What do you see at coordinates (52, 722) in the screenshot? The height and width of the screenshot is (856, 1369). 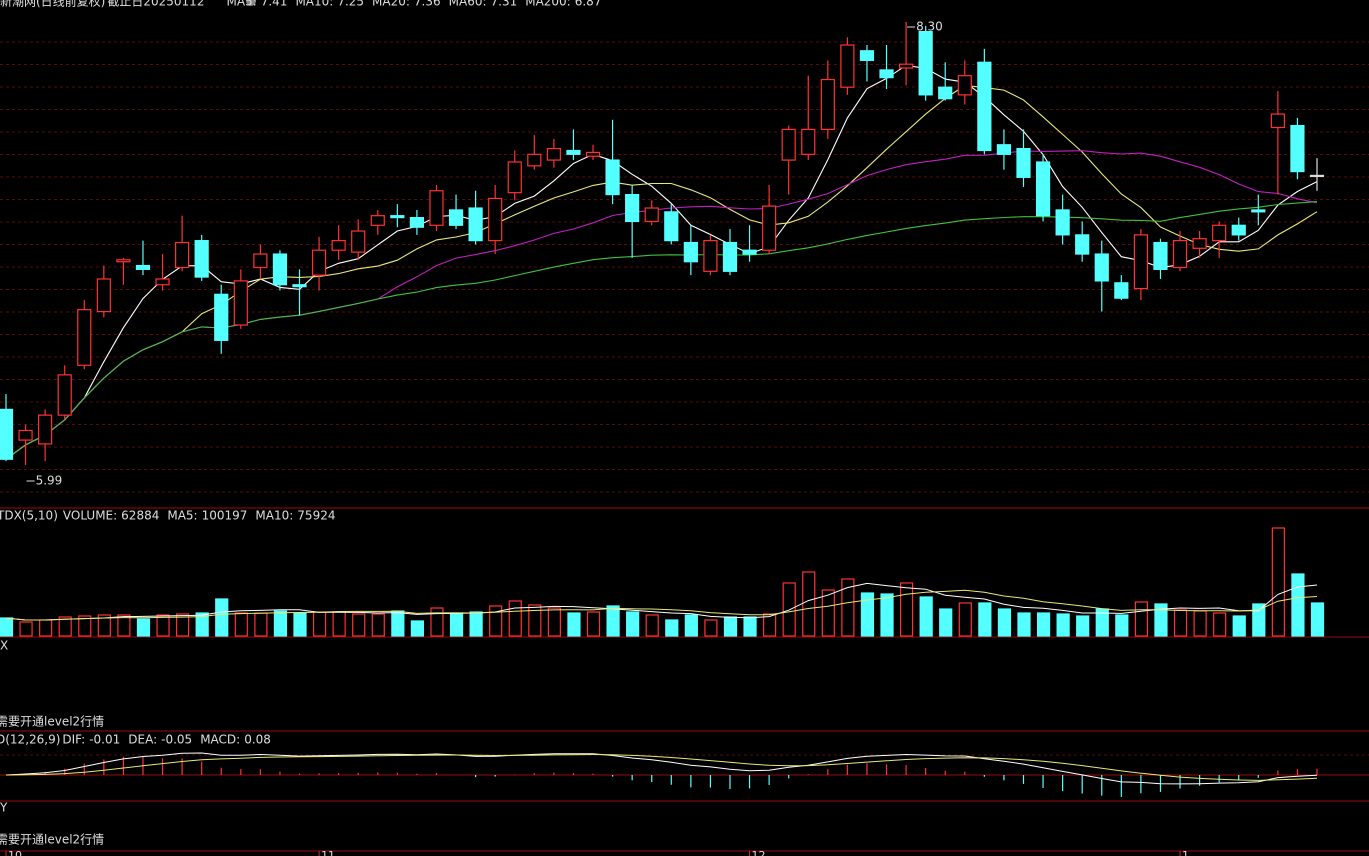 I see `notice: 需要开通level2行情` at bounding box center [52, 722].